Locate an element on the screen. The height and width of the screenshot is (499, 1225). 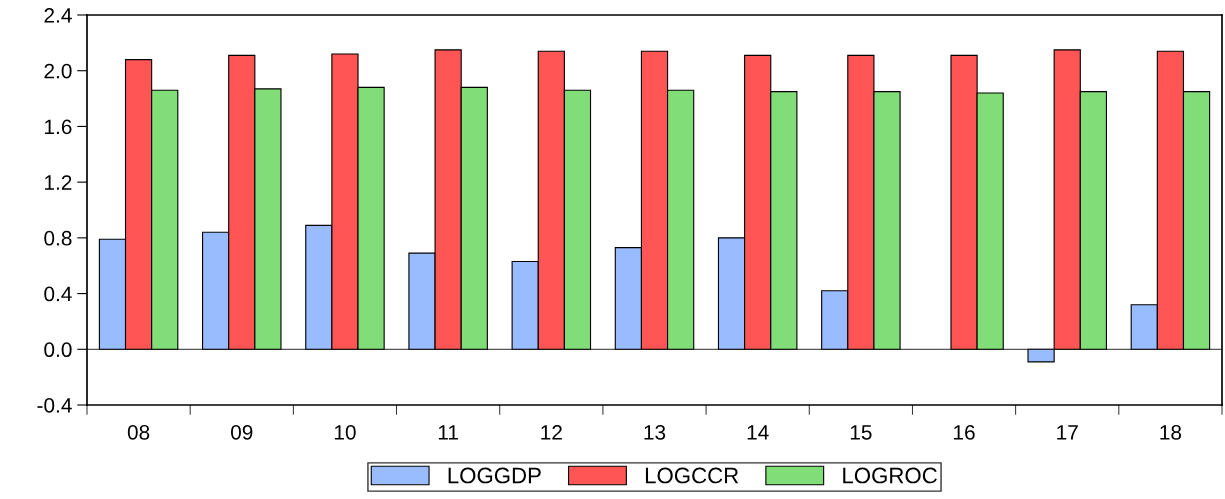
y-tick-label: 0.8 is located at coordinates (58, 238).